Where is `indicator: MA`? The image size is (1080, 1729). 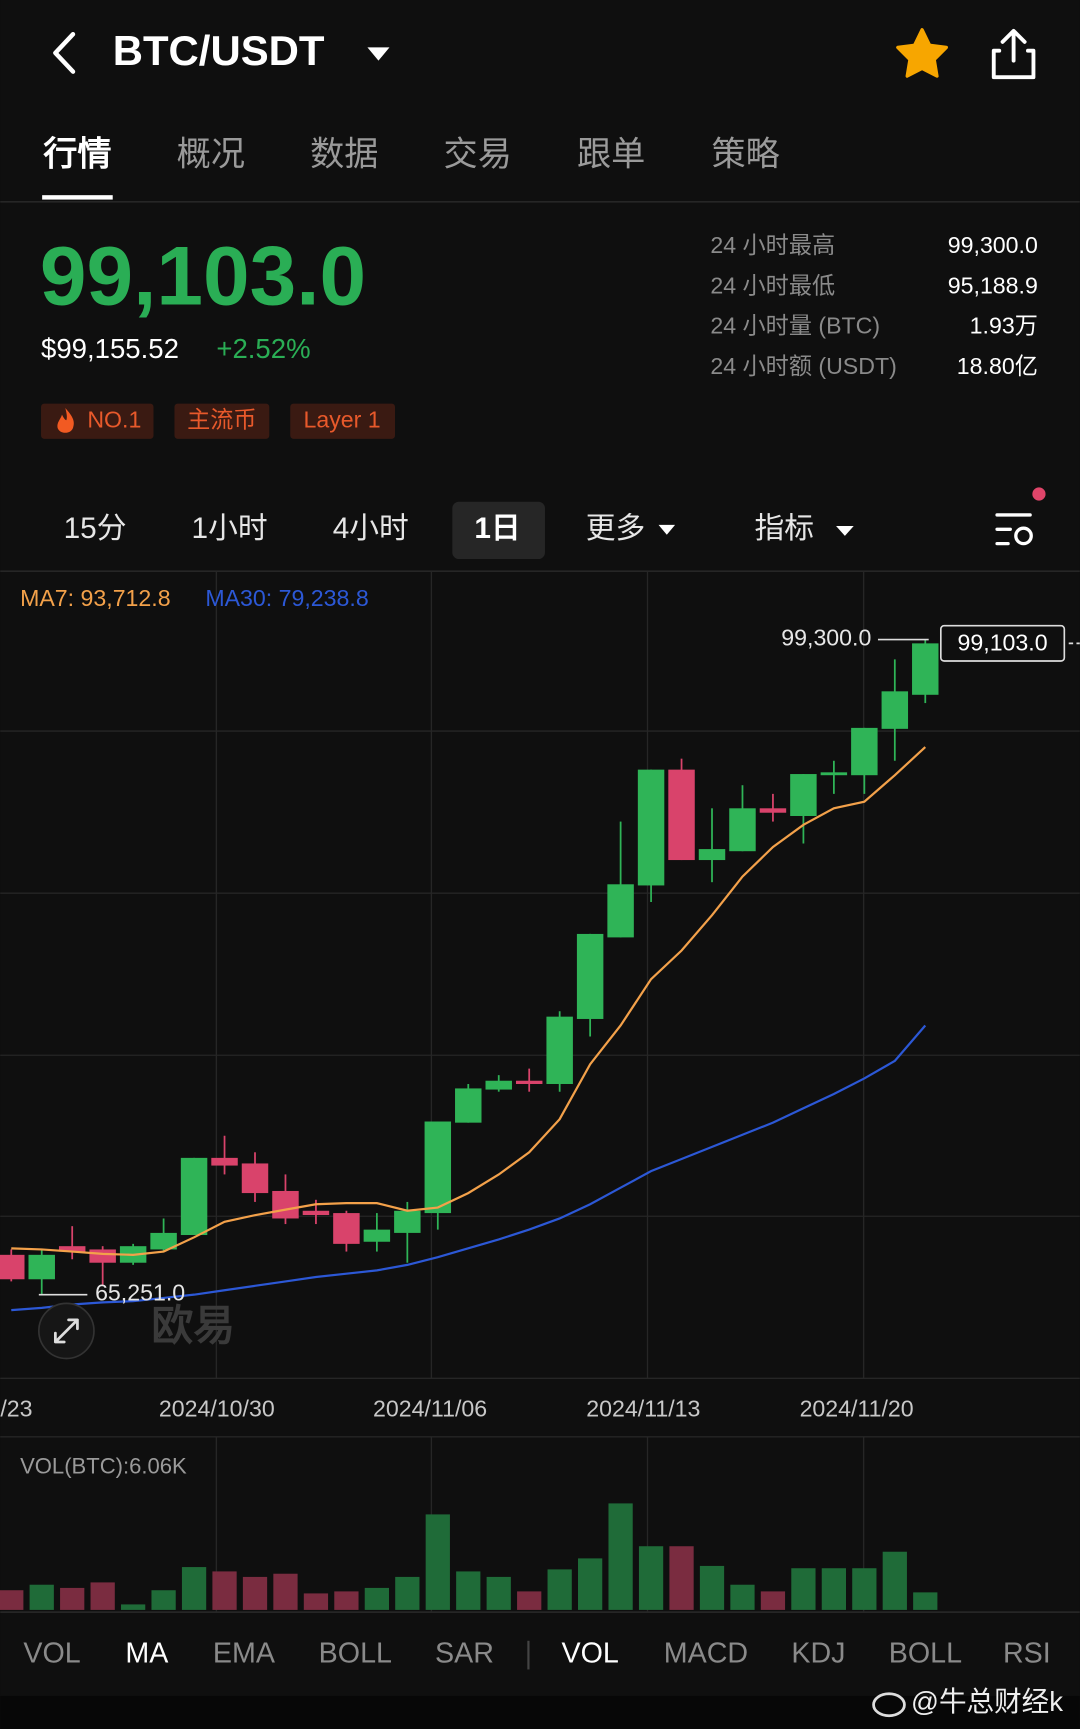 indicator: MA is located at coordinates (147, 1654).